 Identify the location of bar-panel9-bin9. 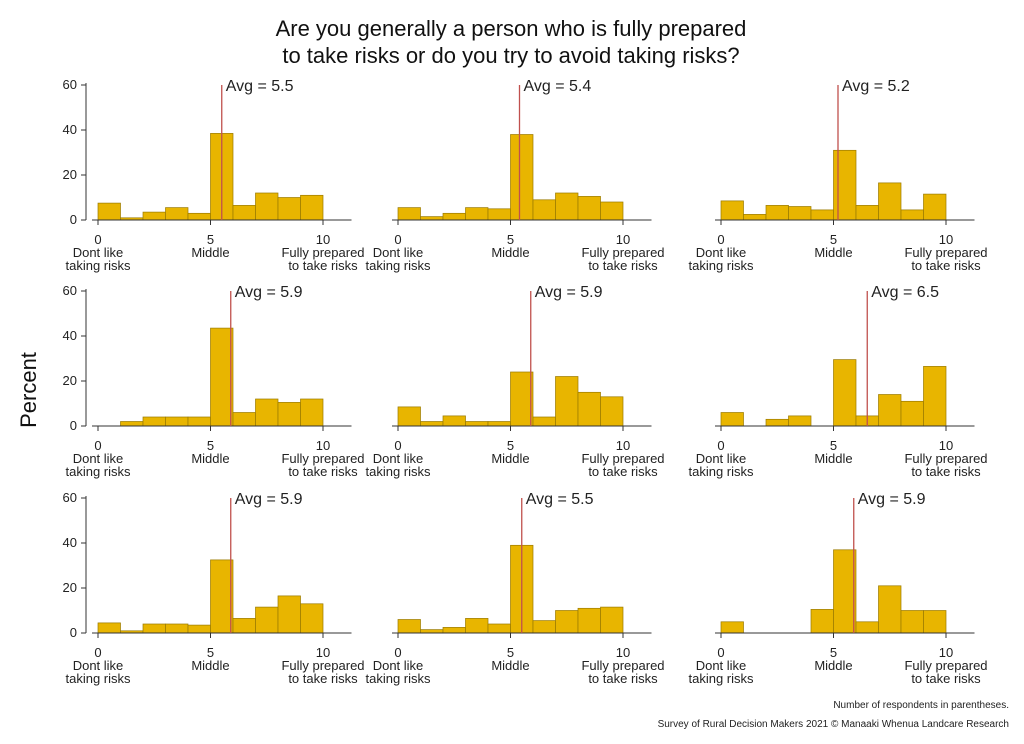
(935, 622).